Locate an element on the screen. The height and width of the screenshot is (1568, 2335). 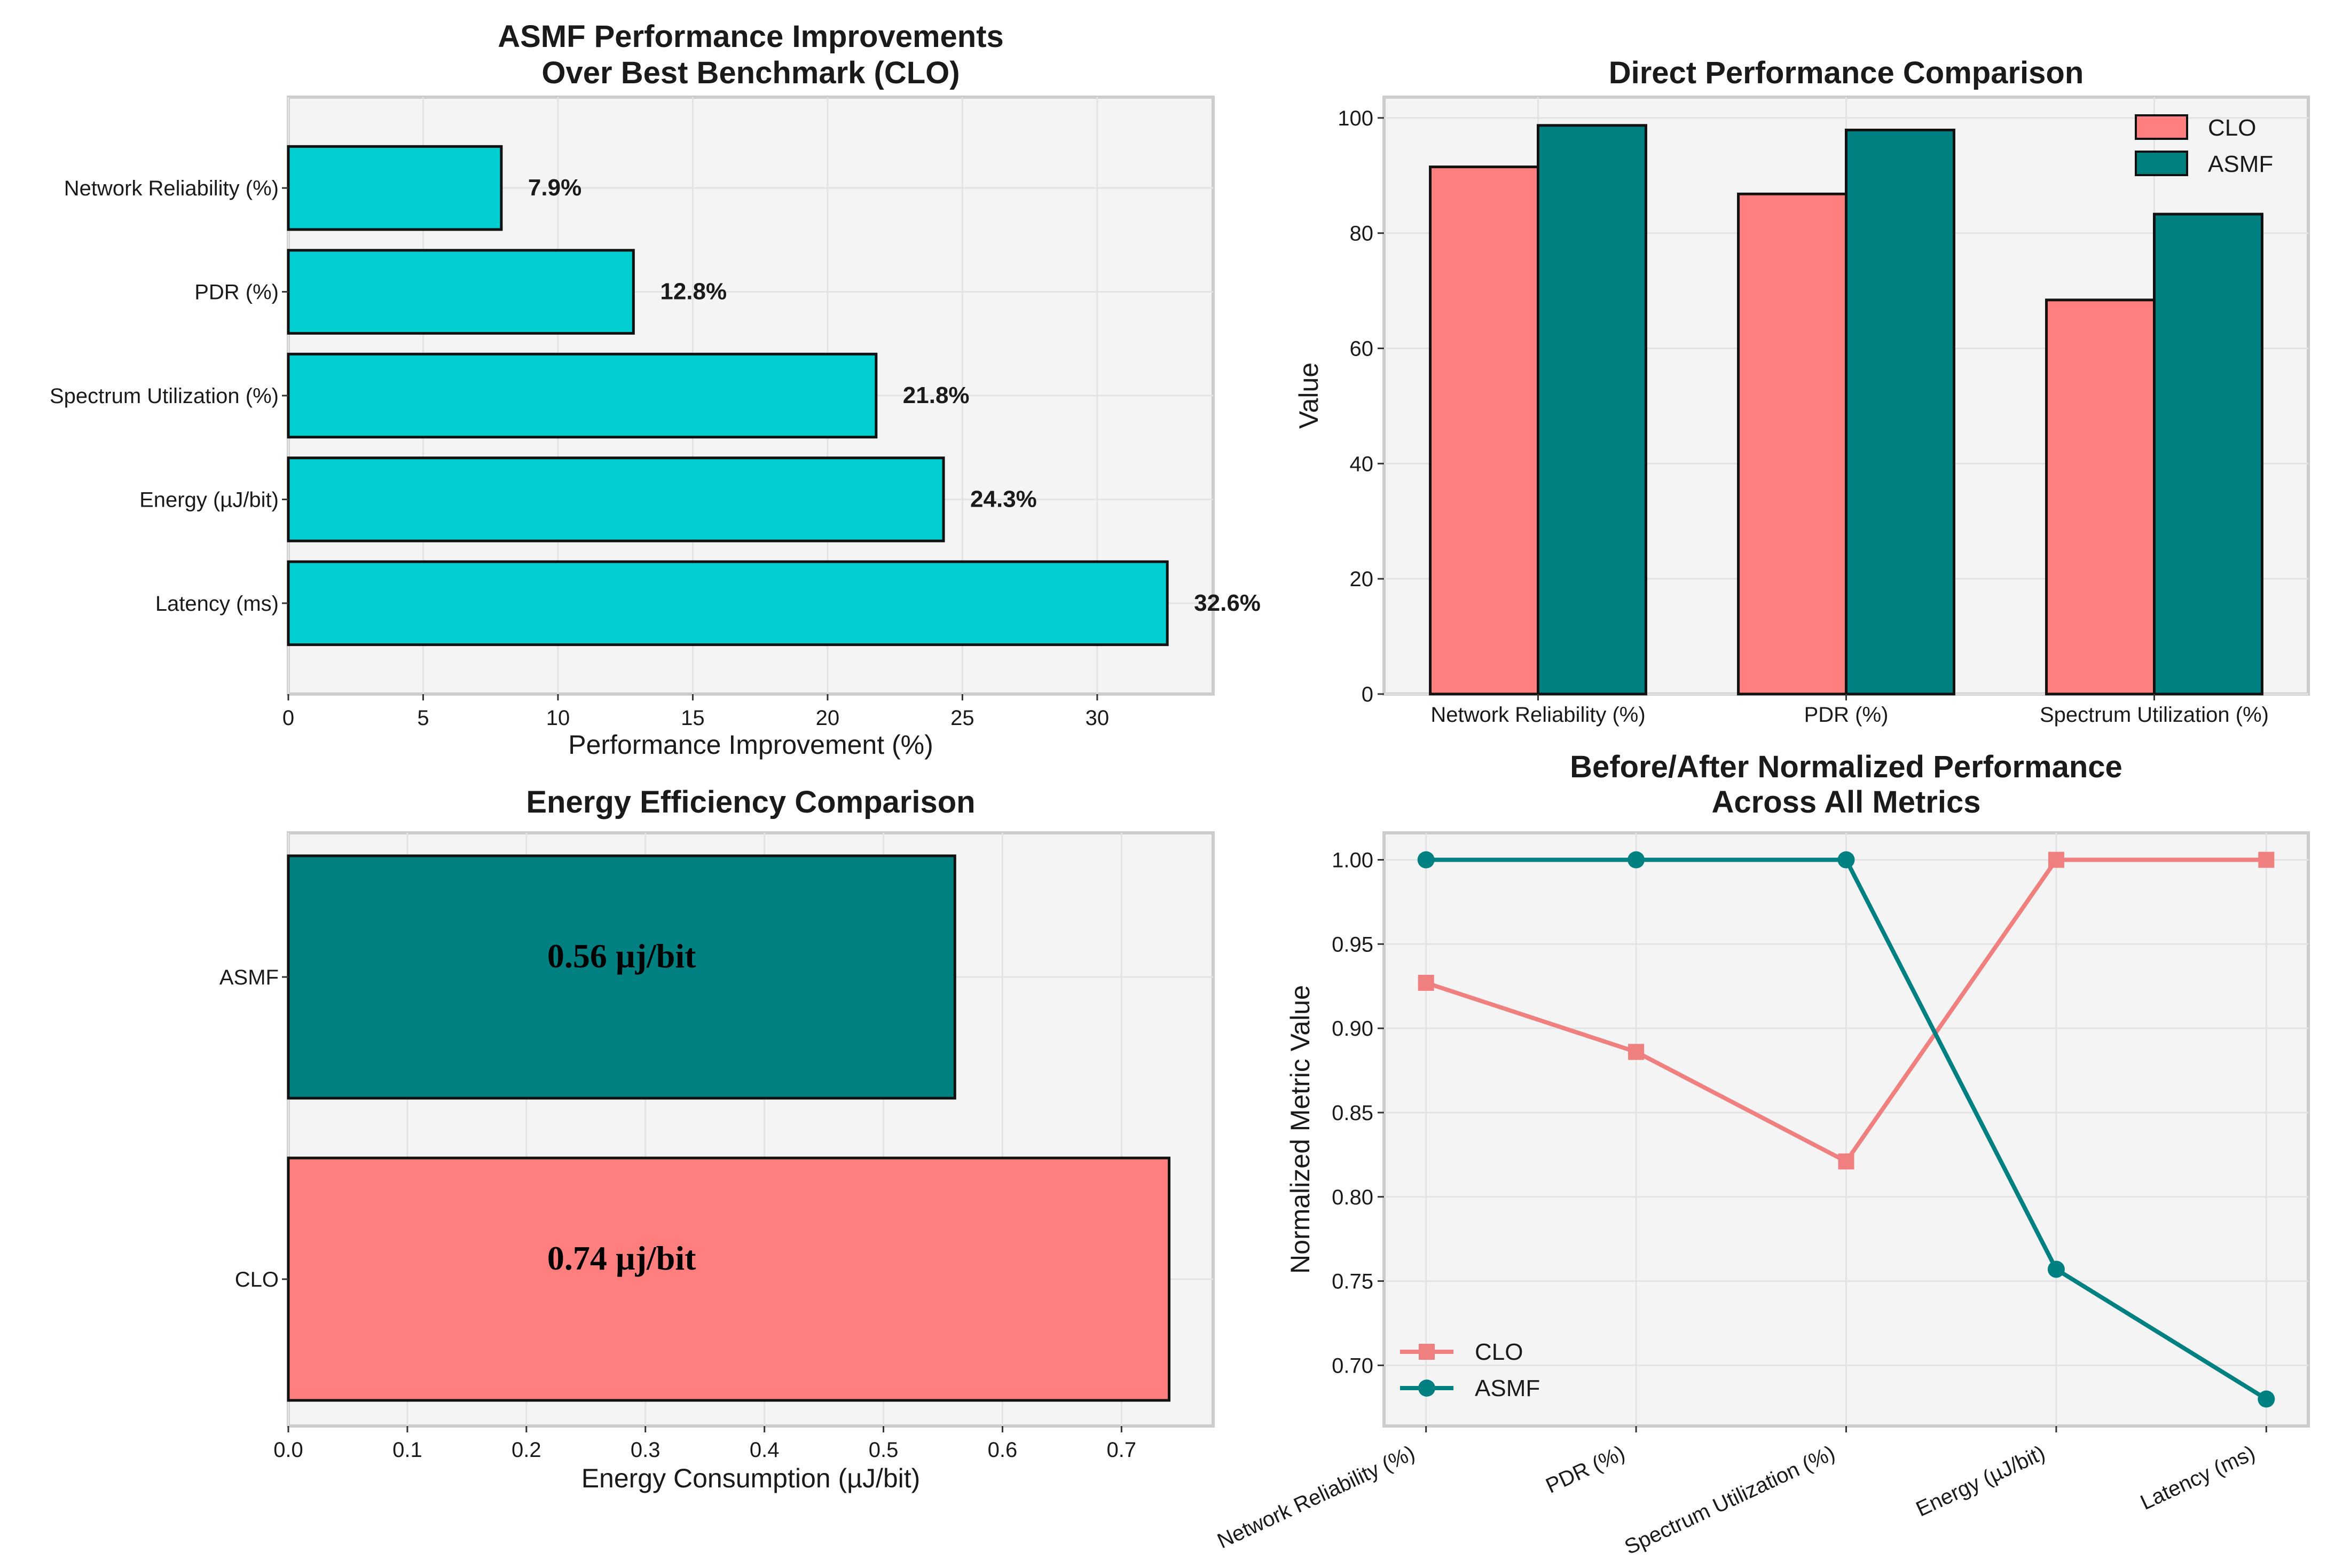
chart-title: Before/After Normalized Performance is located at coordinates (1846, 767).